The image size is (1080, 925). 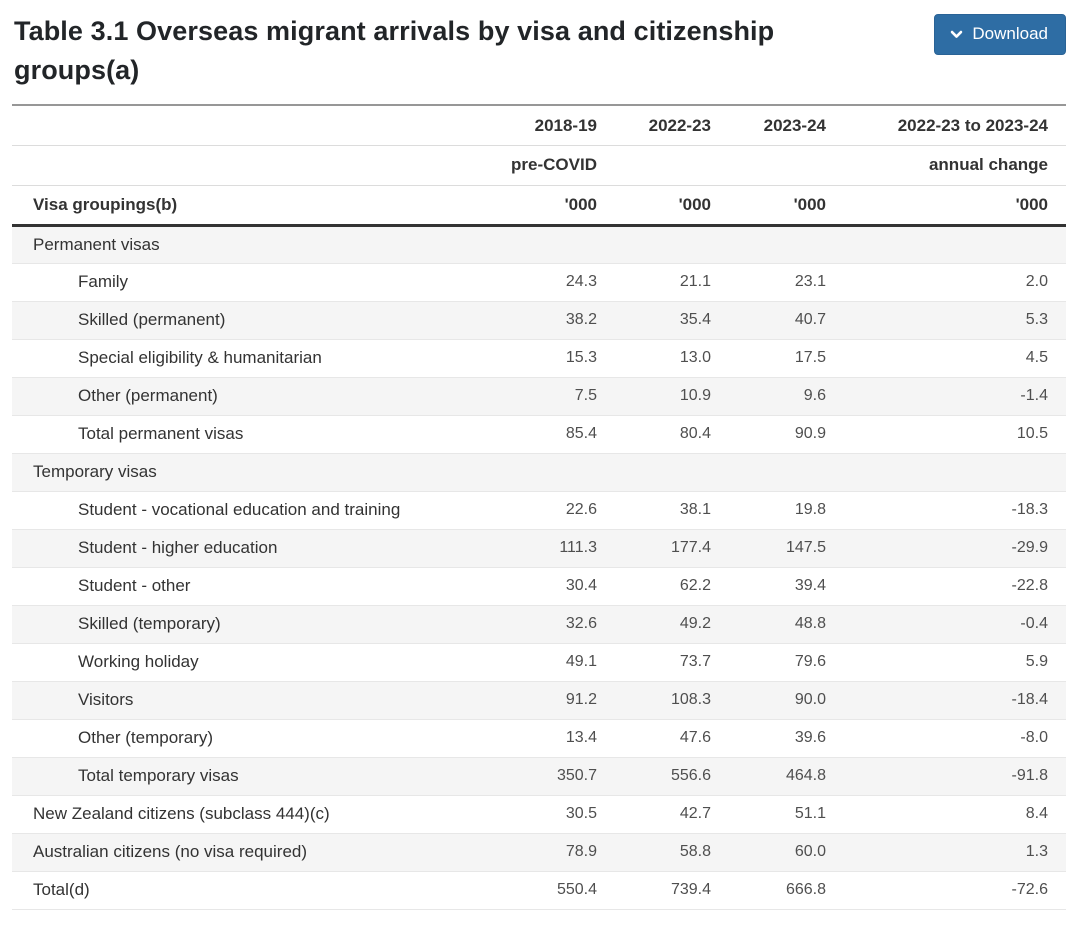 What do you see at coordinates (539, 586) in the screenshot?
I see `table-row: Student - other 30.4 62.2 39.4 -22.8` at bounding box center [539, 586].